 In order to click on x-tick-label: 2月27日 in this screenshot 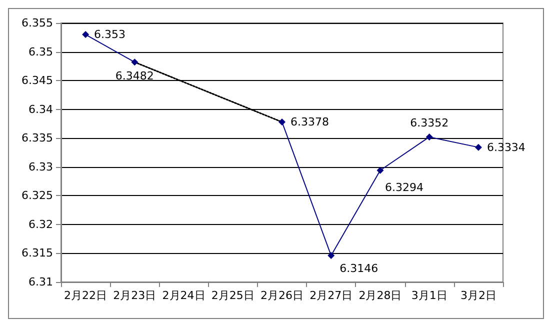, I will do `click(331, 295)`.